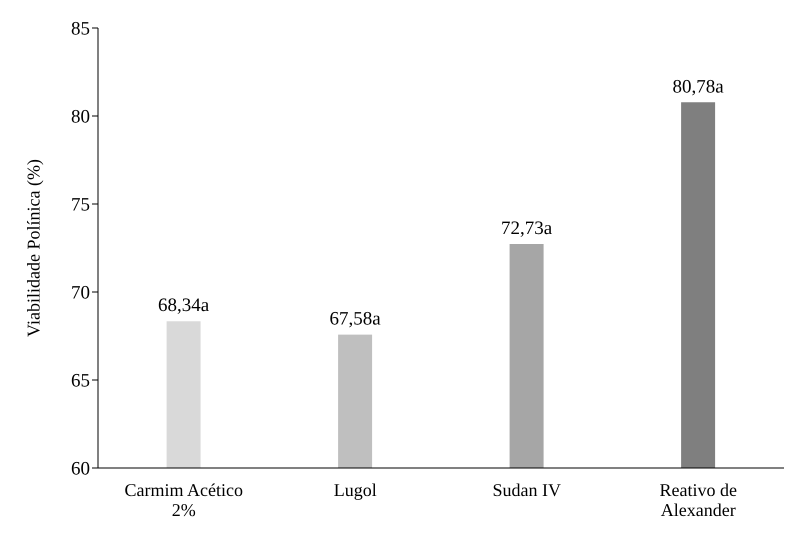  What do you see at coordinates (183, 500) in the screenshot?
I see `x-tick-label: Carmim Acético 2%` at bounding box center [183, 500].